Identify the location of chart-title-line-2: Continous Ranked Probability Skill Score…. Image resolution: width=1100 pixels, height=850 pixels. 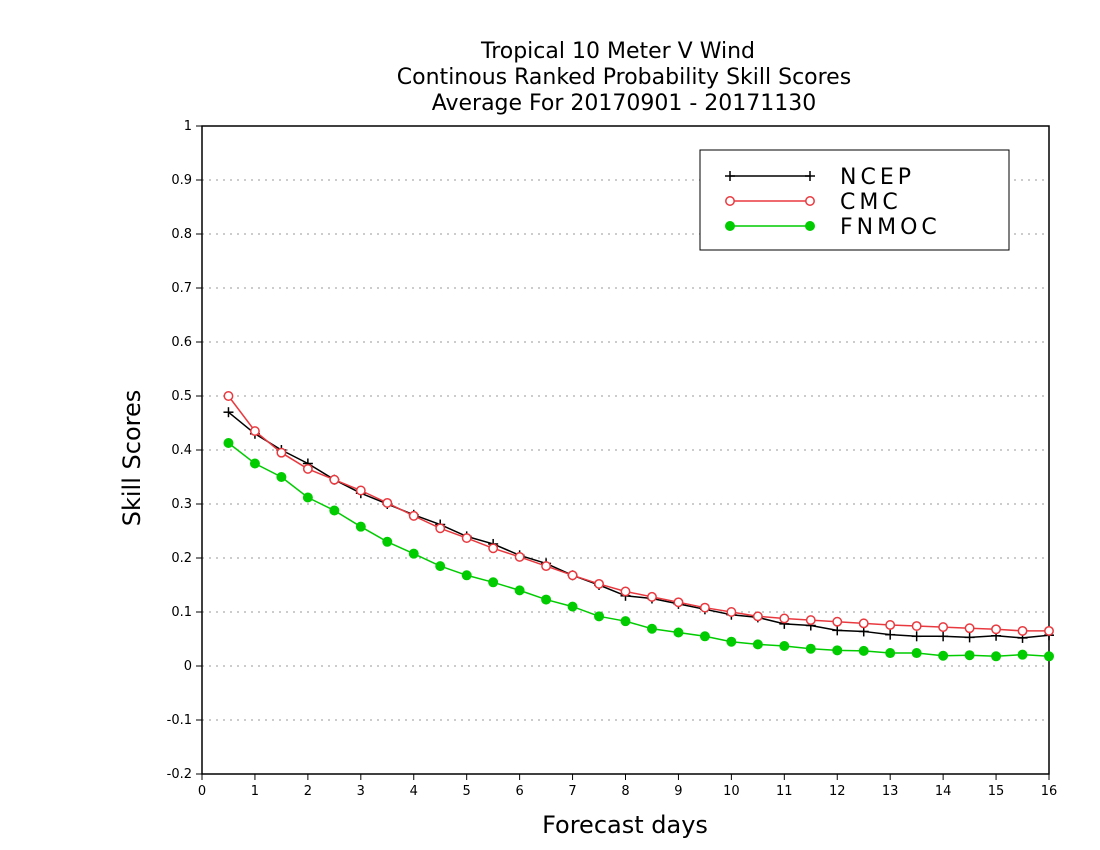
(624, 77).